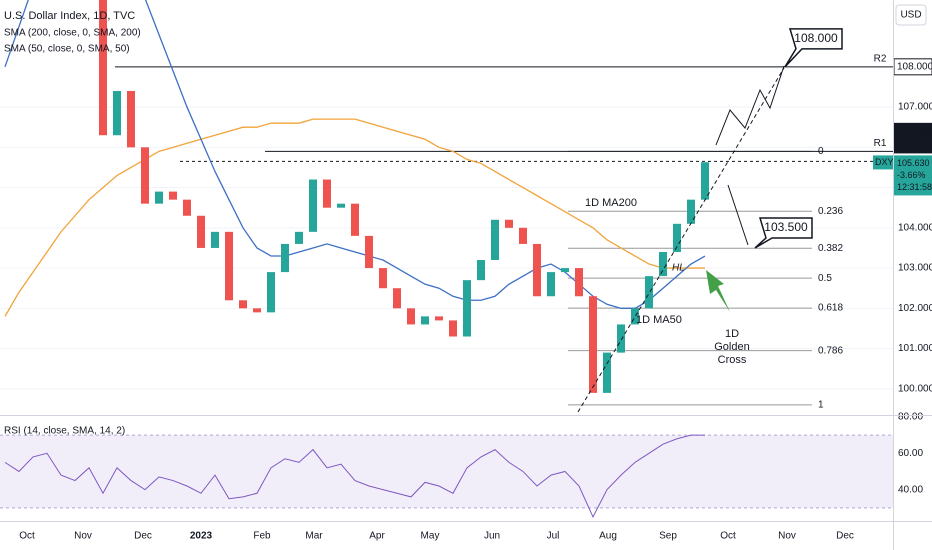 The width and height of the screenshot is (932, 550). What do you see at coordinates (914, 131) in the screenshot?
I see `level-price: 105.900` at bounding box center [914, 131].